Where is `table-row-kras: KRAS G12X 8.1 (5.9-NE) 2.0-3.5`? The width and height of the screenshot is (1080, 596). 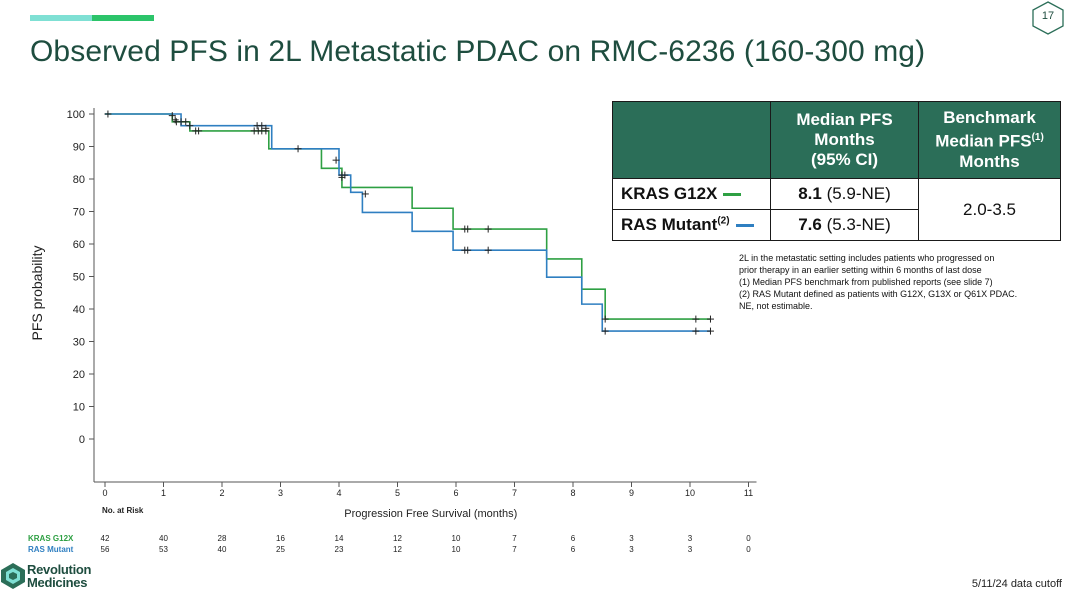 table-row-kras: KRAS G12X 8.1 (5.9-NE) 2.0-3.5 is located at coordinates (836, 209).